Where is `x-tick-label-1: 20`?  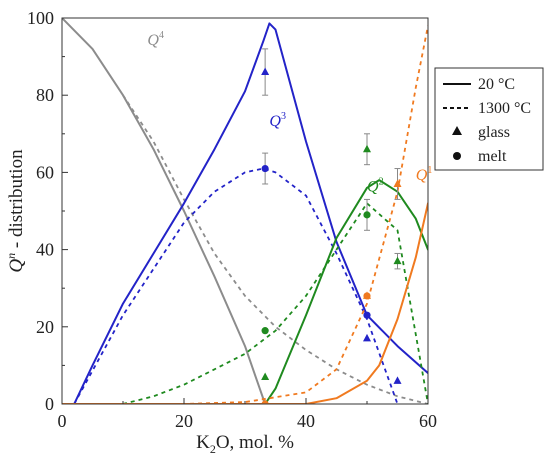 x-tick-label-1: 20 is located at coordinates (184, 421).